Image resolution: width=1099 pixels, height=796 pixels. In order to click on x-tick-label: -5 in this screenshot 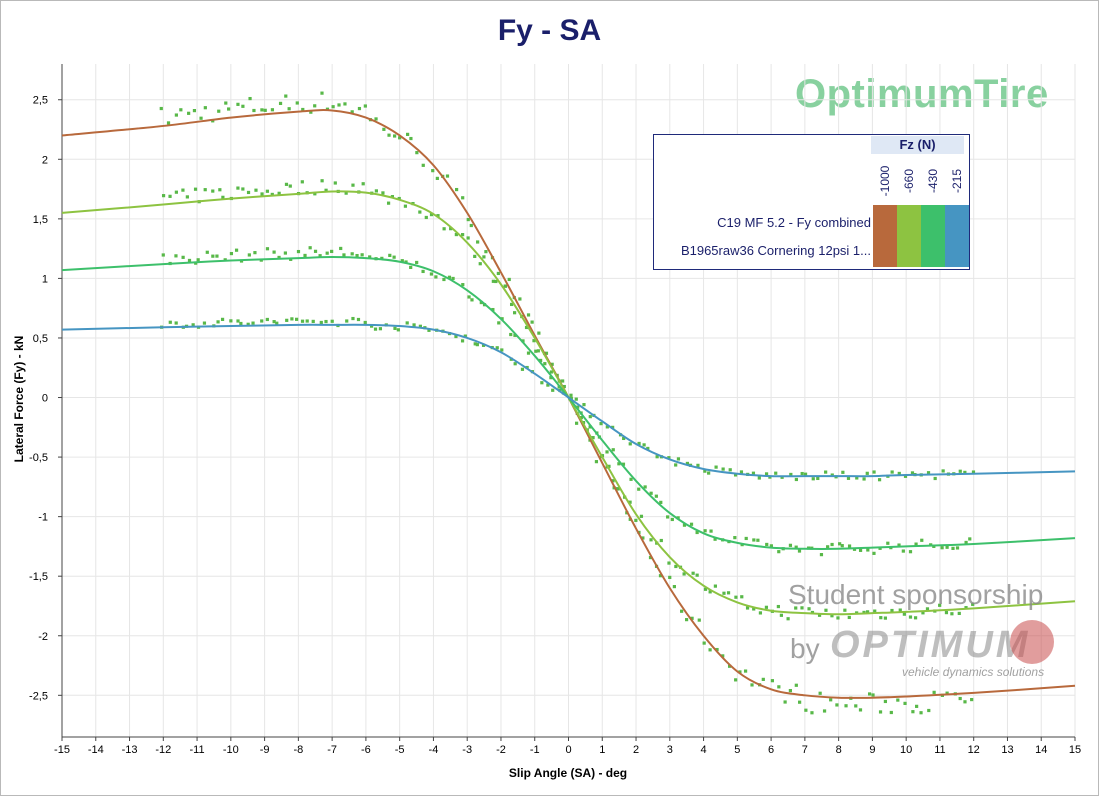, I will do `click(400, 750)`.